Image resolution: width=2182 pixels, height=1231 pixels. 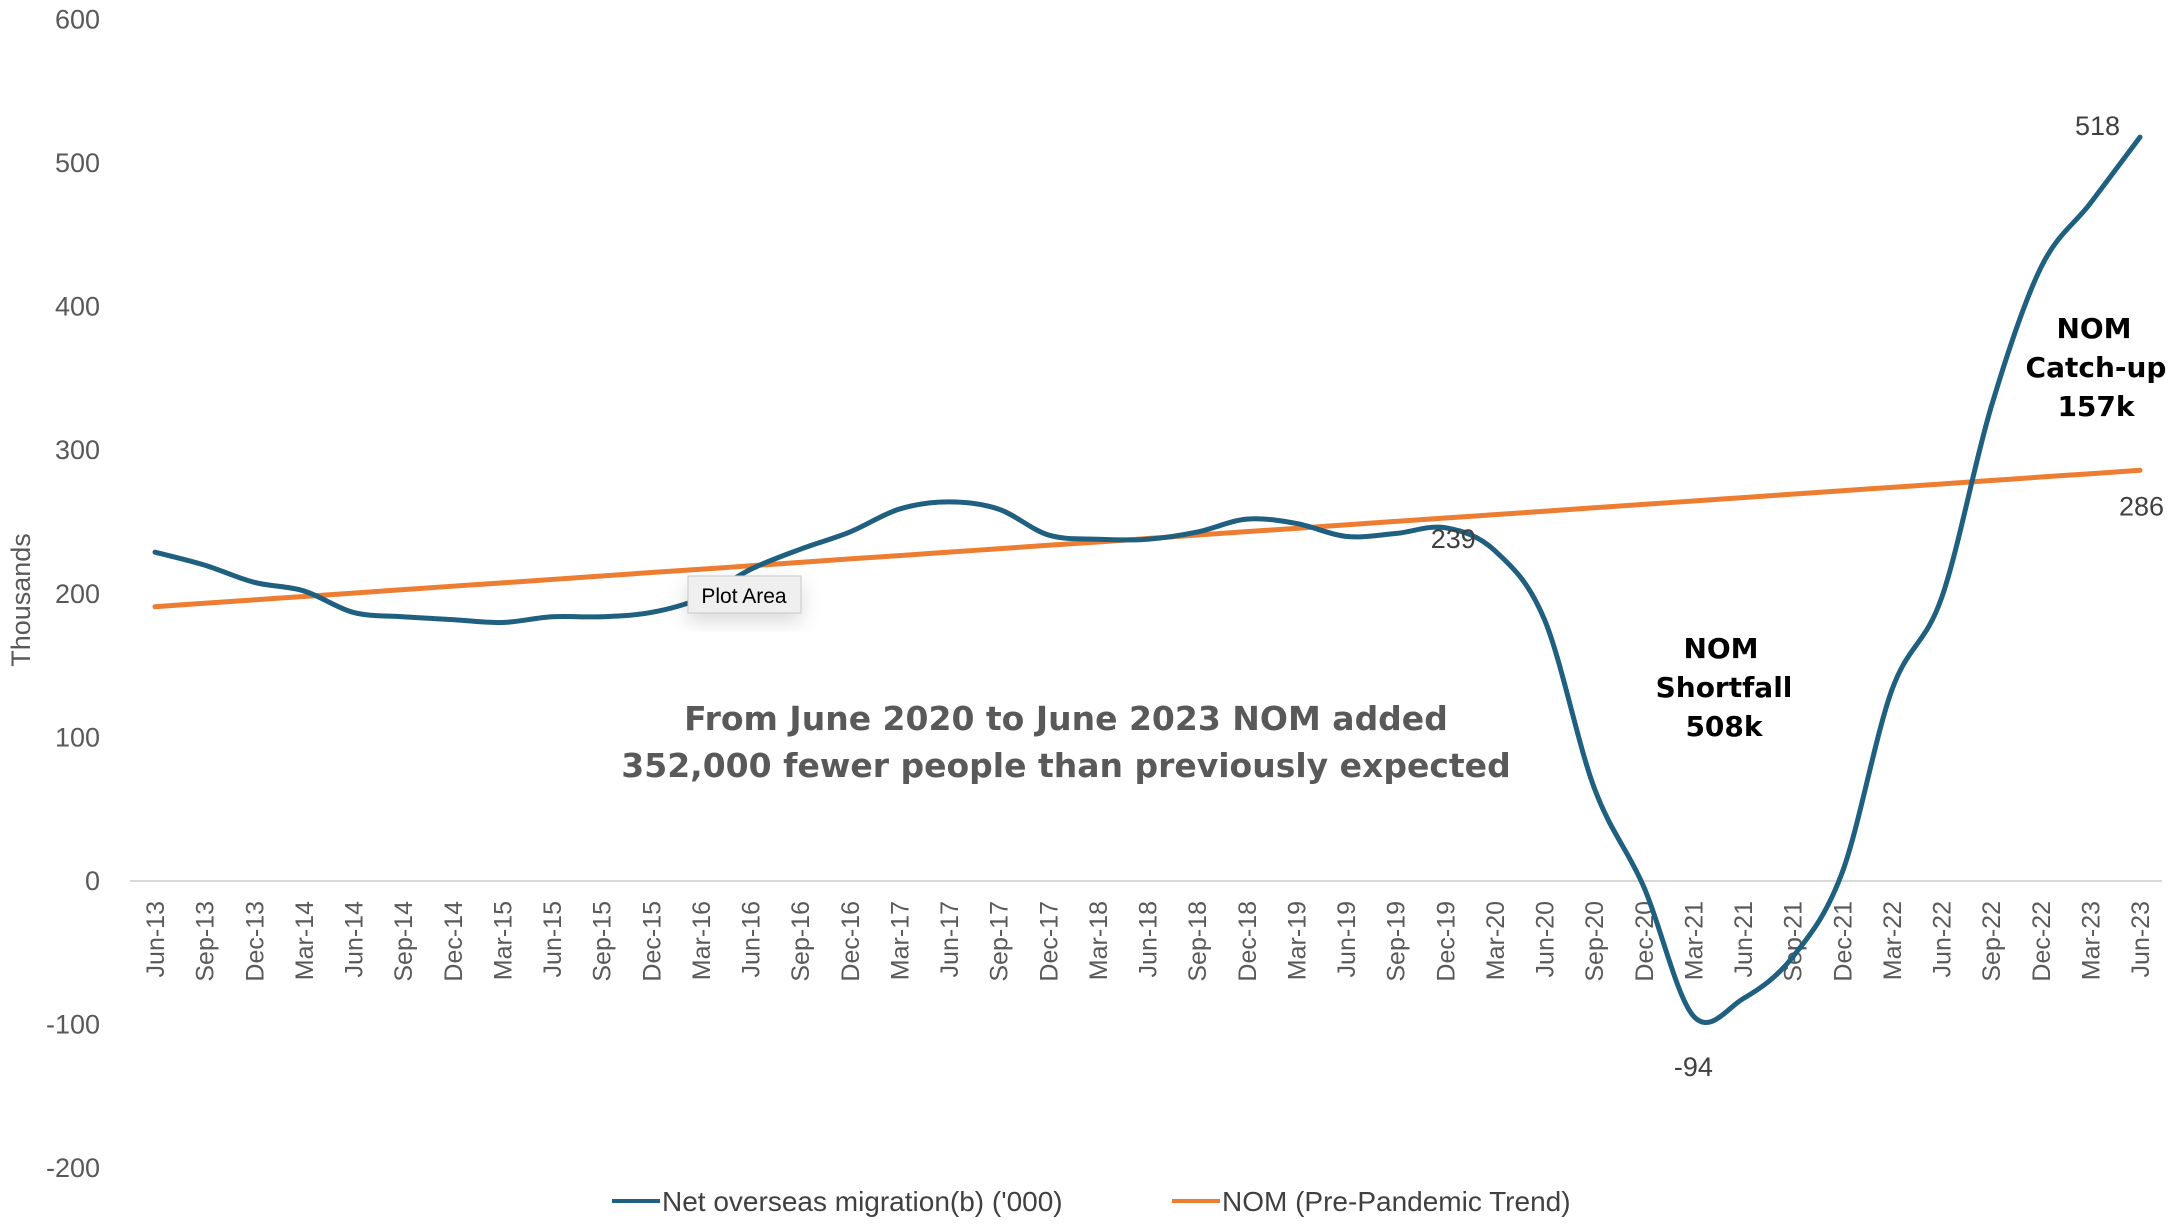 What do you see at coordinates (2091, 940) in the screenshot?
I see `x-tick-label: Mar-23` at bounding box center [2091, 940].